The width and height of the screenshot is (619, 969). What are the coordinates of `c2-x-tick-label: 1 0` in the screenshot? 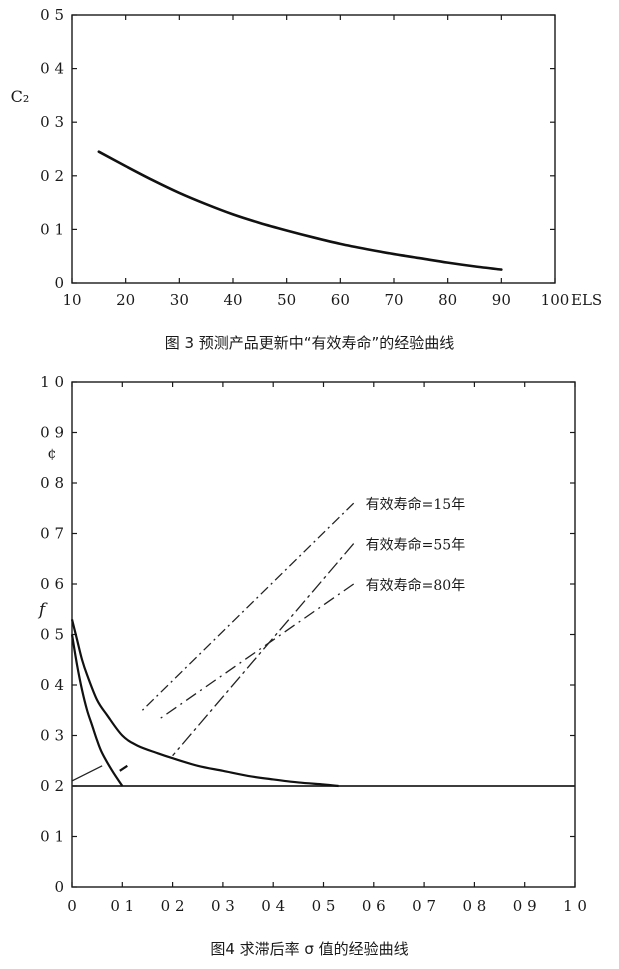 It's located at (575, 906).